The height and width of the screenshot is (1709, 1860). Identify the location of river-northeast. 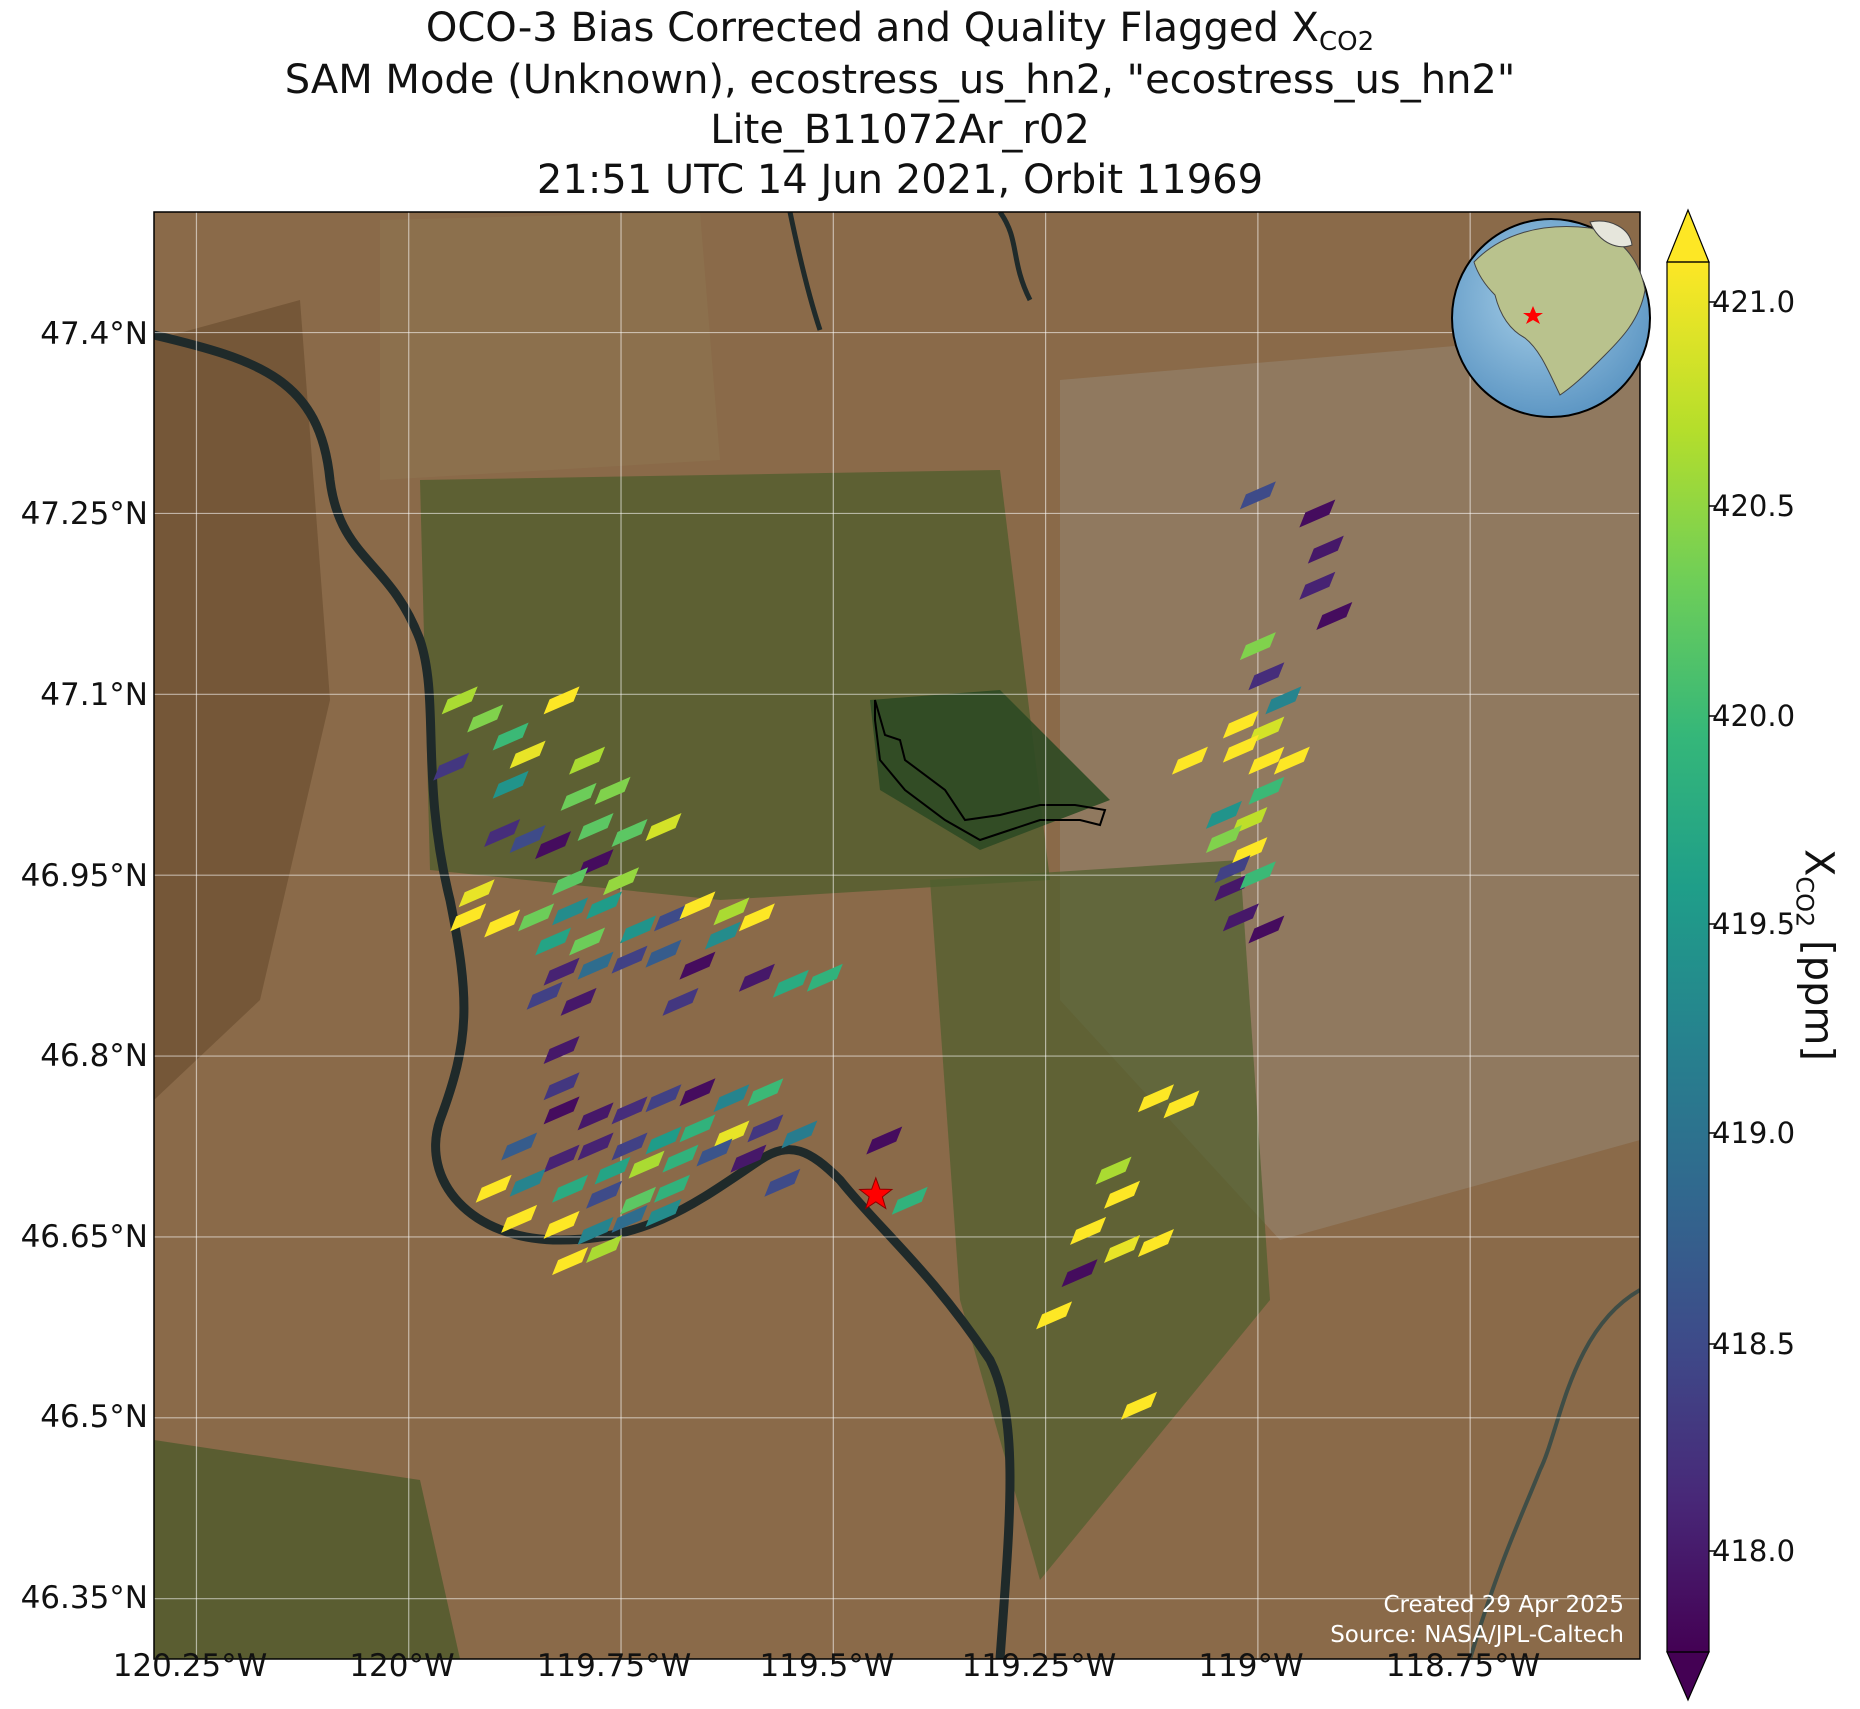
(1015, 257).